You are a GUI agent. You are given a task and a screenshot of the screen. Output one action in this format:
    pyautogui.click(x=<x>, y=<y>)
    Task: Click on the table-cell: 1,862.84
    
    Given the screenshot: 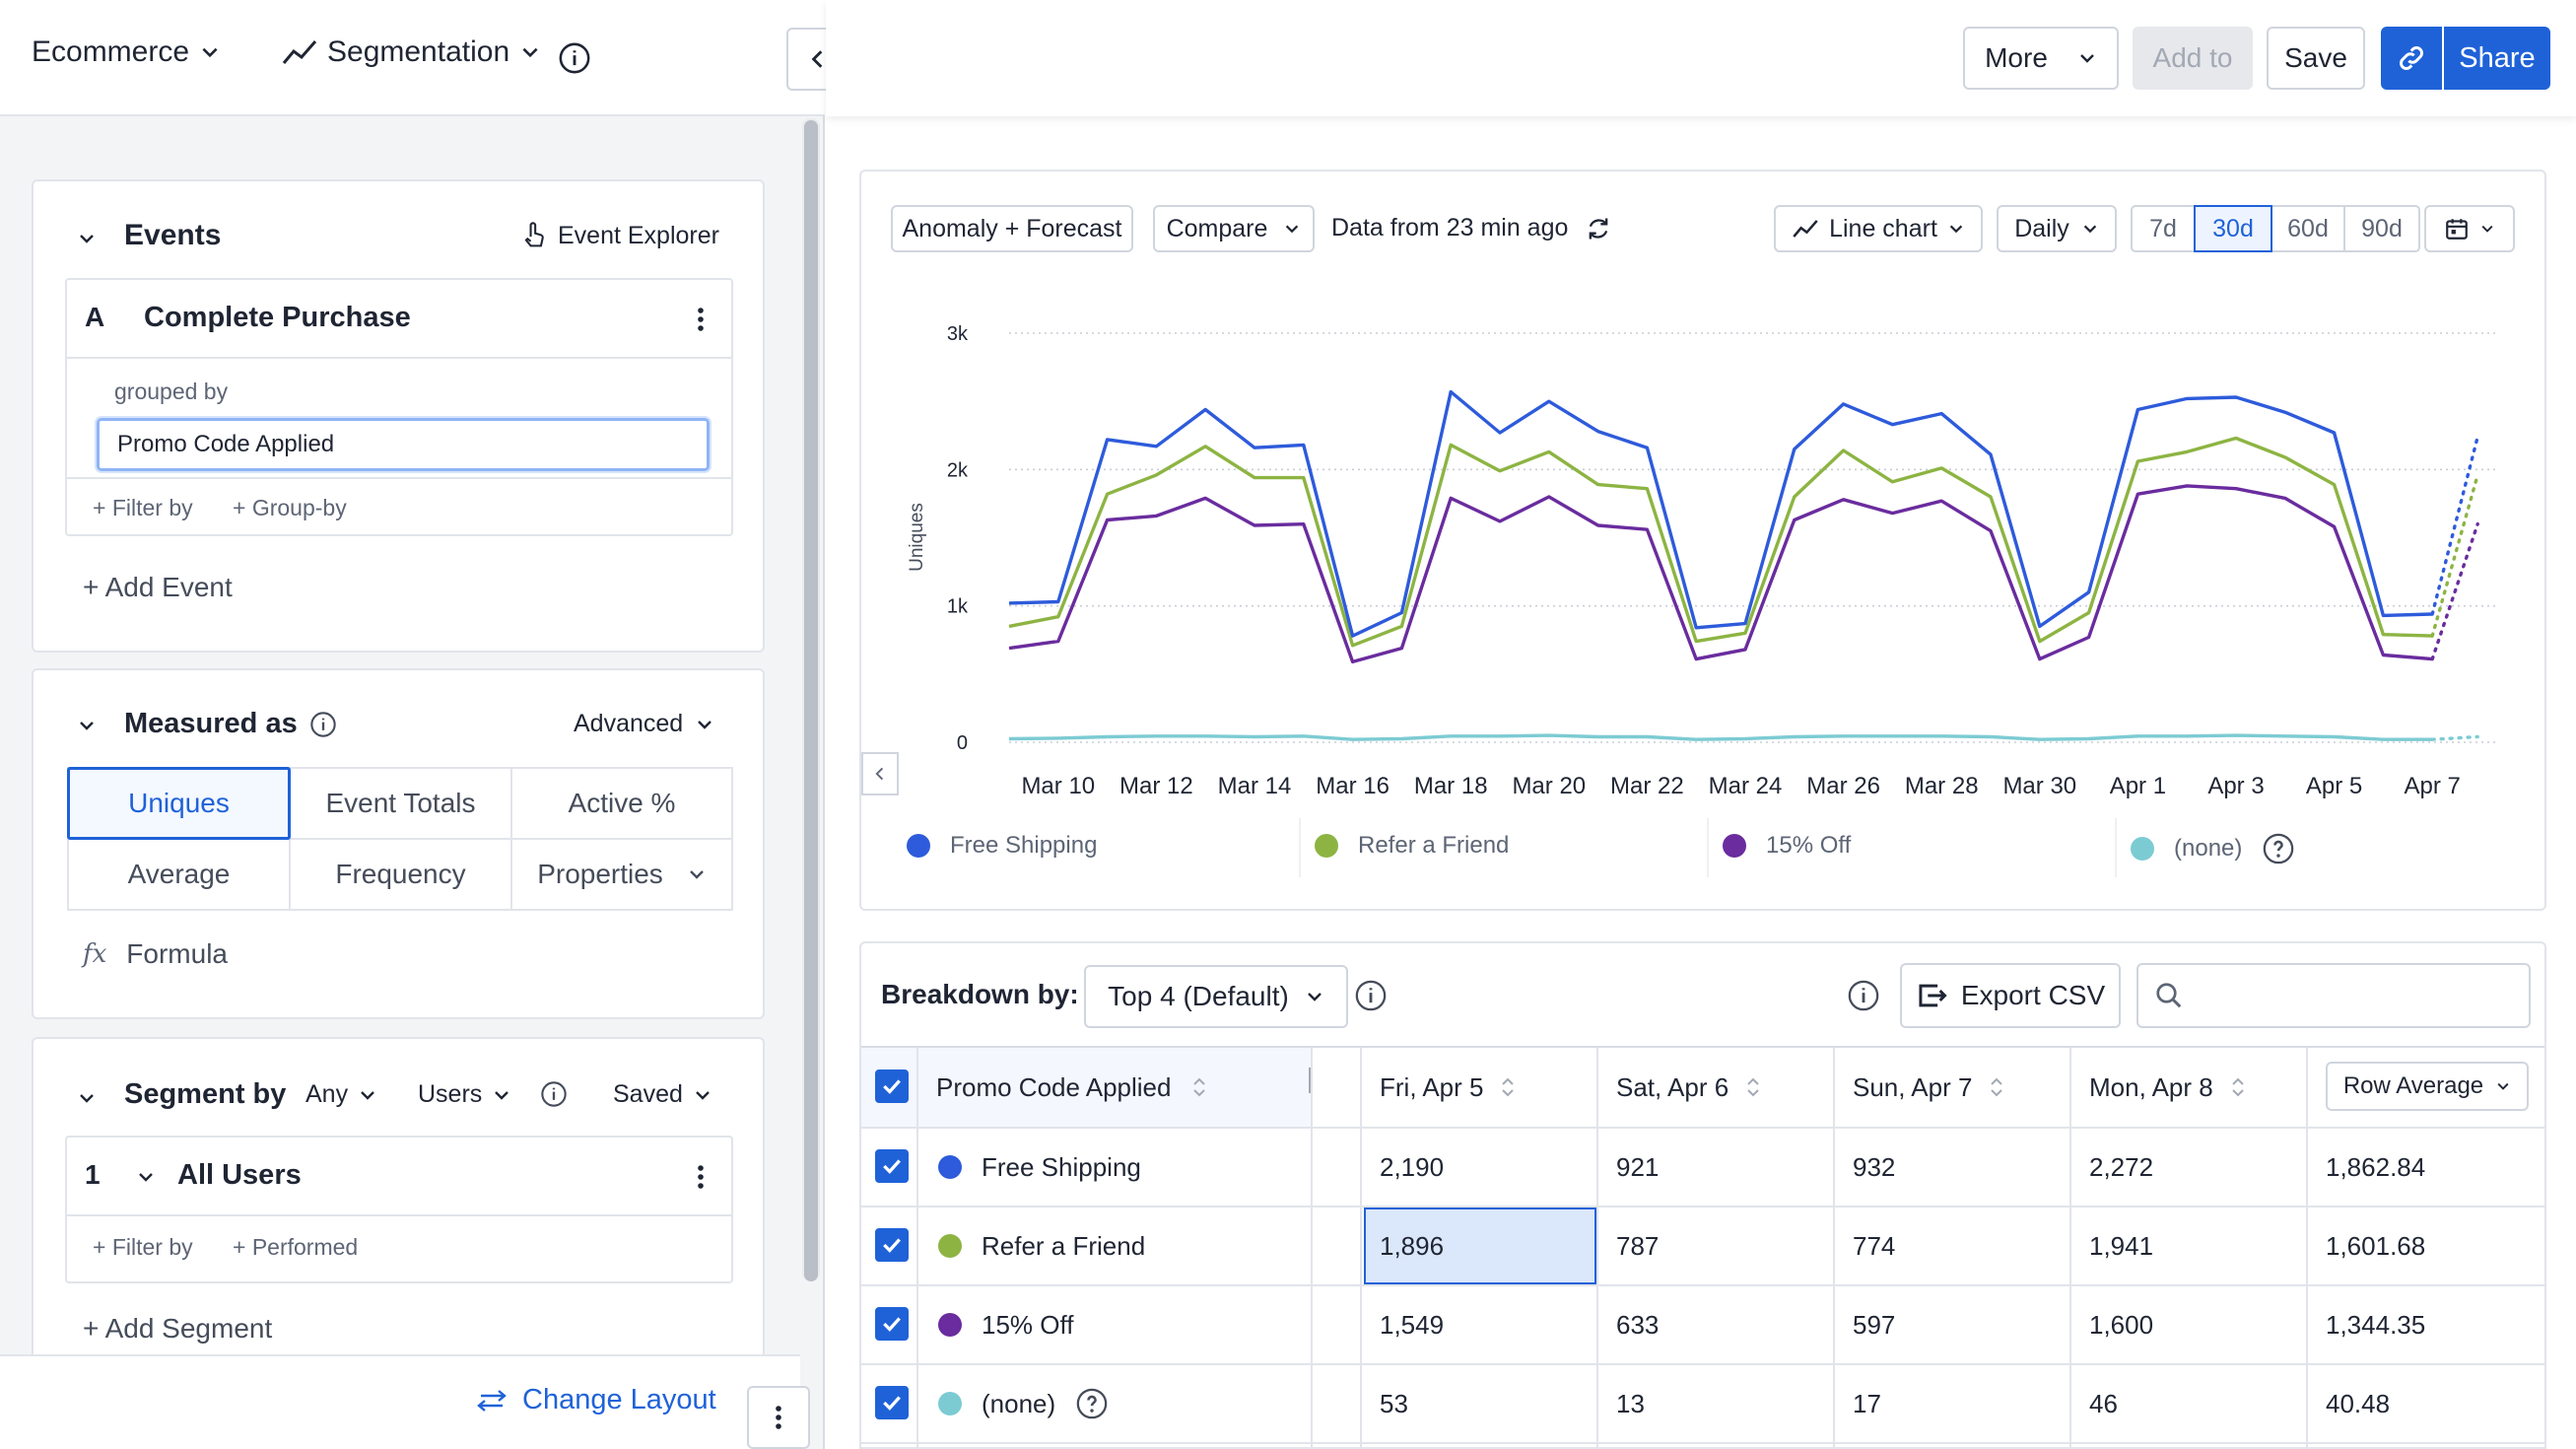 What is the action you would take?
    pyautogui.click(x=2376, y=1166)
    